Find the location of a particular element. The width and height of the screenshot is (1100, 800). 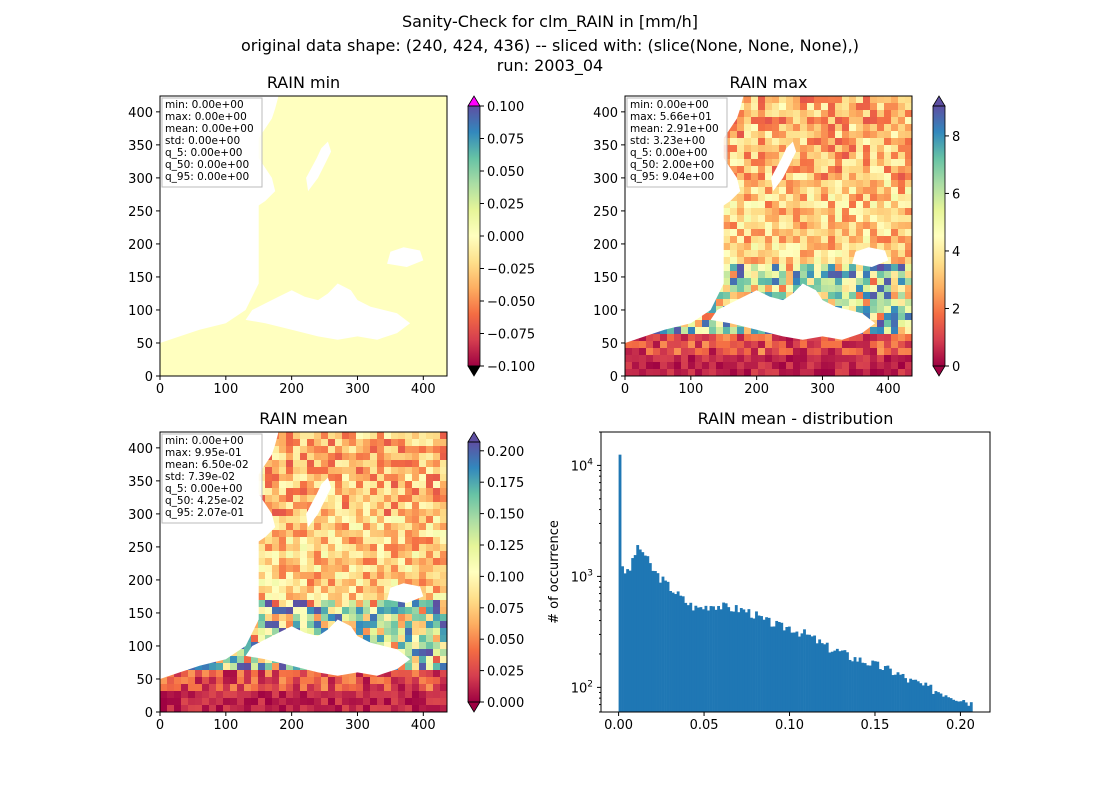

stats-box is located at coordinates (212, 142).